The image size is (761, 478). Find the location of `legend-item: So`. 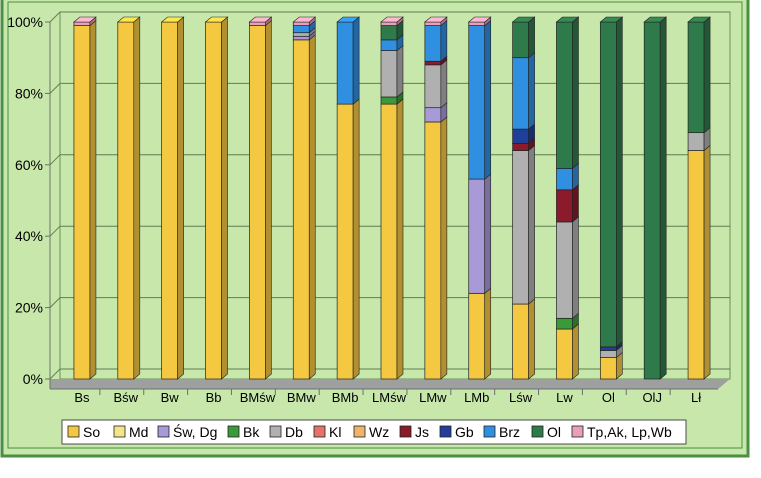

legend-item: So is located at coordinates (83, 432).